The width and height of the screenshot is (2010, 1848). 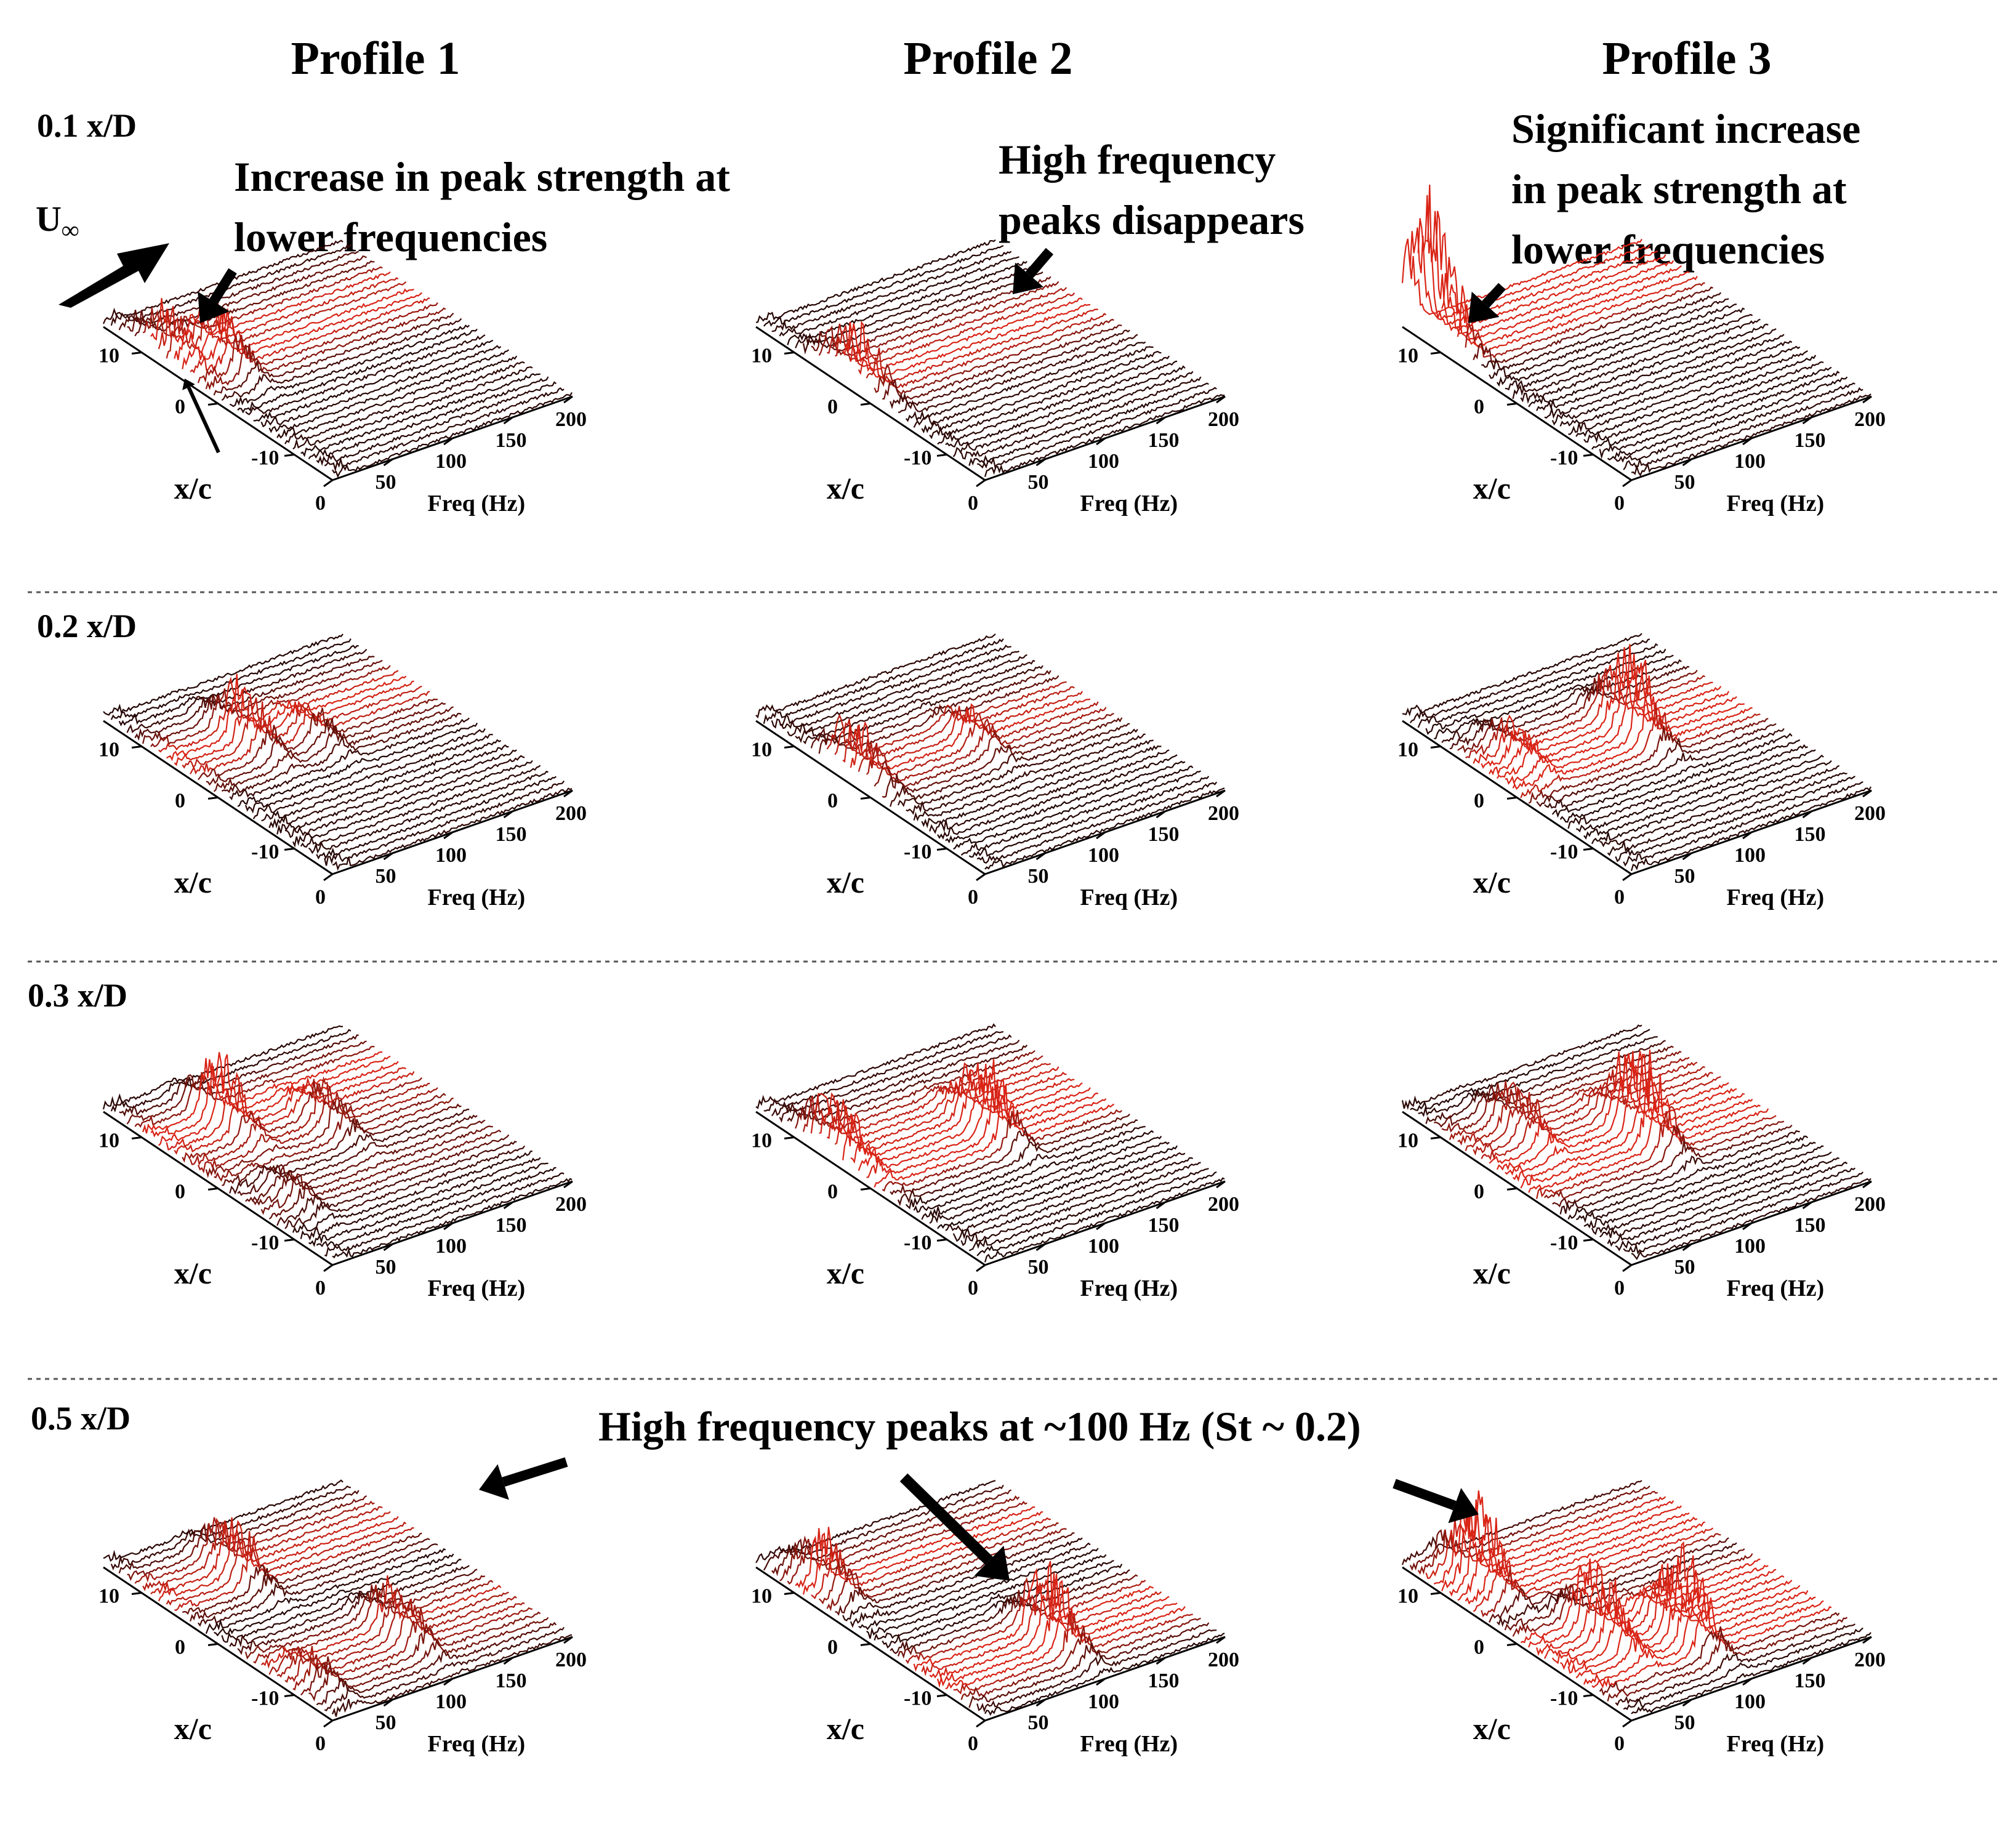 What do you see at coordinates (1223, 419) in the screenshot?
I see `freq-tick-label: 200` at bounding box center [1223, 419].